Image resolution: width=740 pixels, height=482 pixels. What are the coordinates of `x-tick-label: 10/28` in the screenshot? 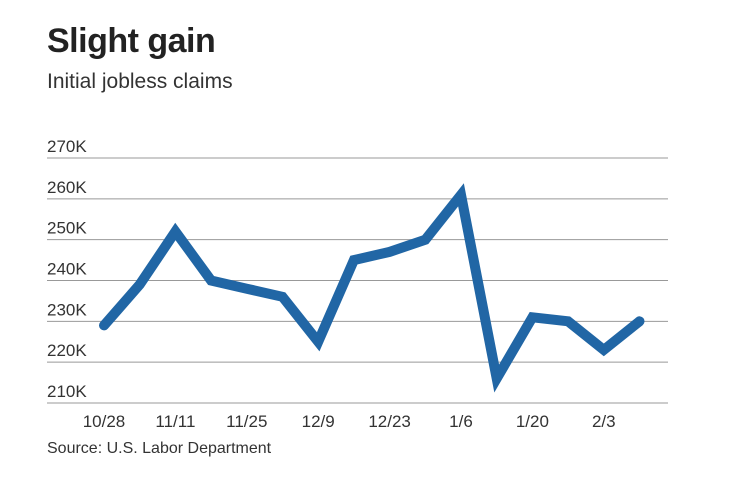 It's located at (104, 421).